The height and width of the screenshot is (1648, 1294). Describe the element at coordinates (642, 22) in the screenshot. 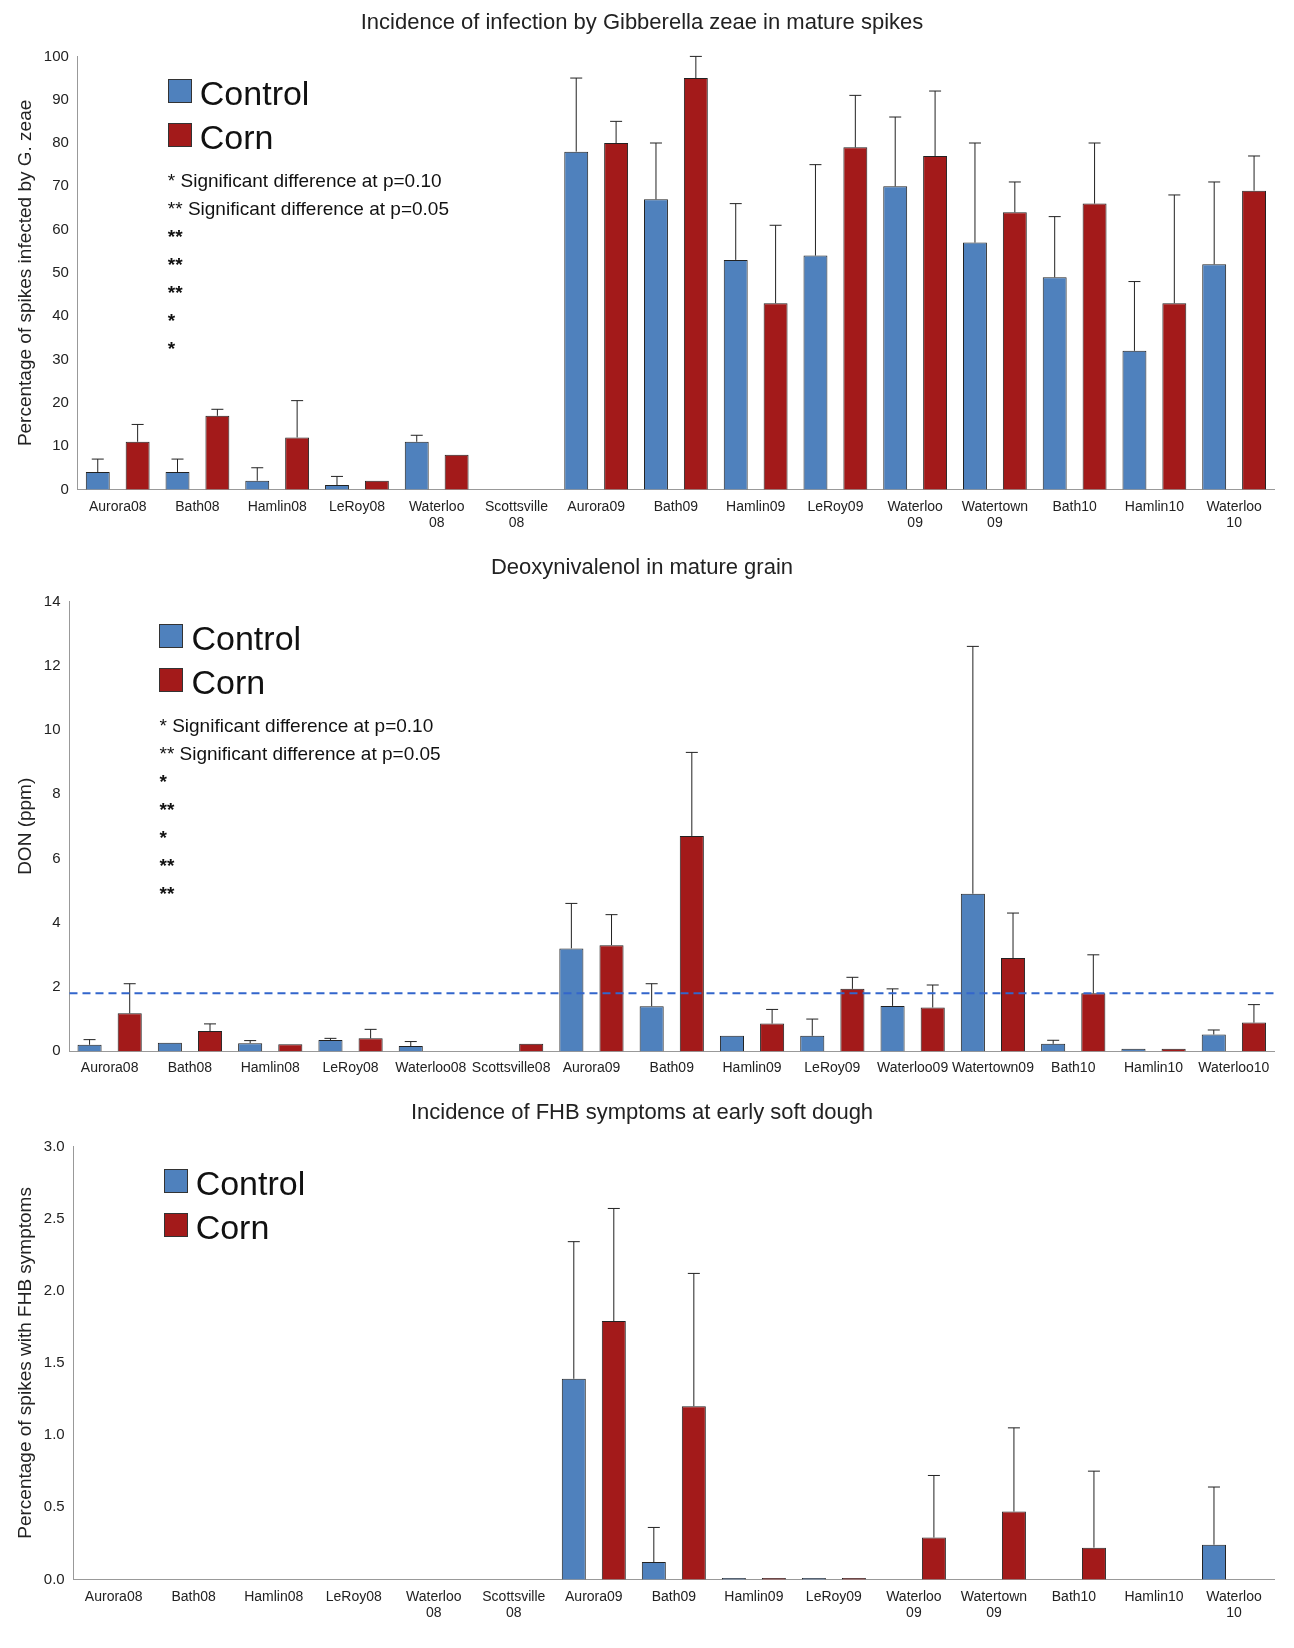

I see `chart-title: Incidence of infection by Gibberella zeae in mature spikes` at that location.